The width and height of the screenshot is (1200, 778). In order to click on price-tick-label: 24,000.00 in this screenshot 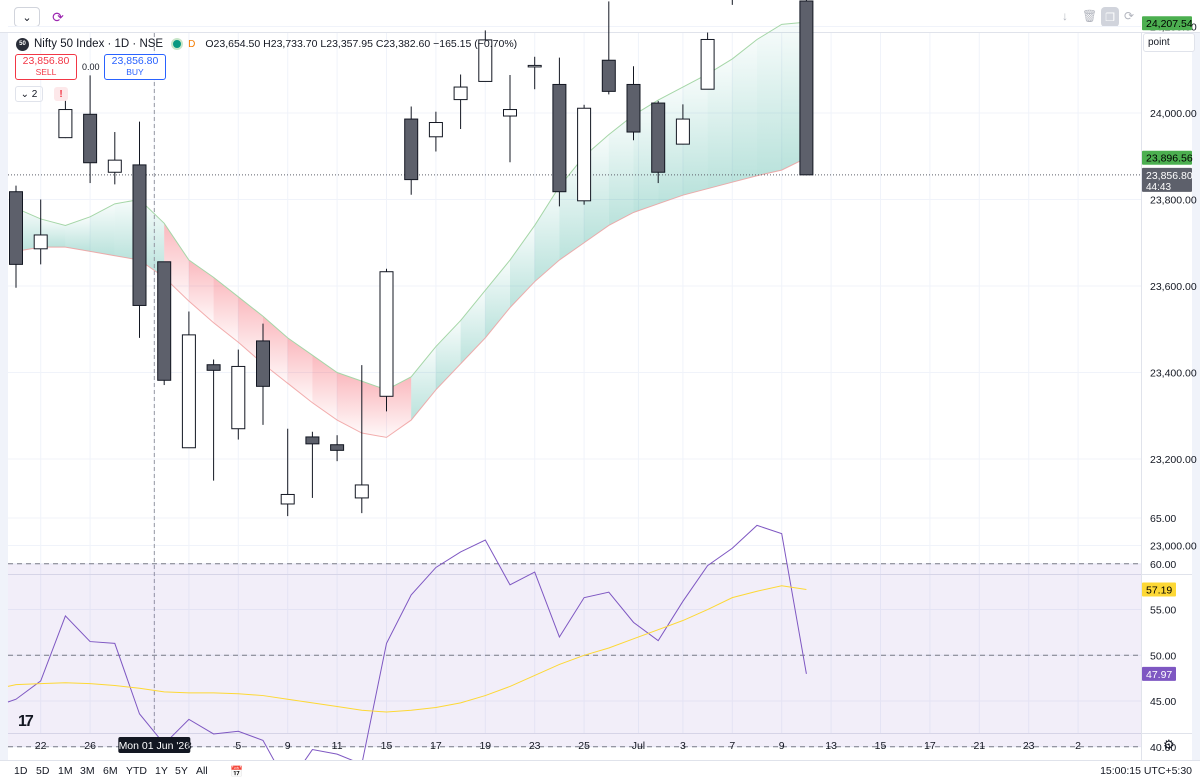, I will do `click(1173, 114)`.